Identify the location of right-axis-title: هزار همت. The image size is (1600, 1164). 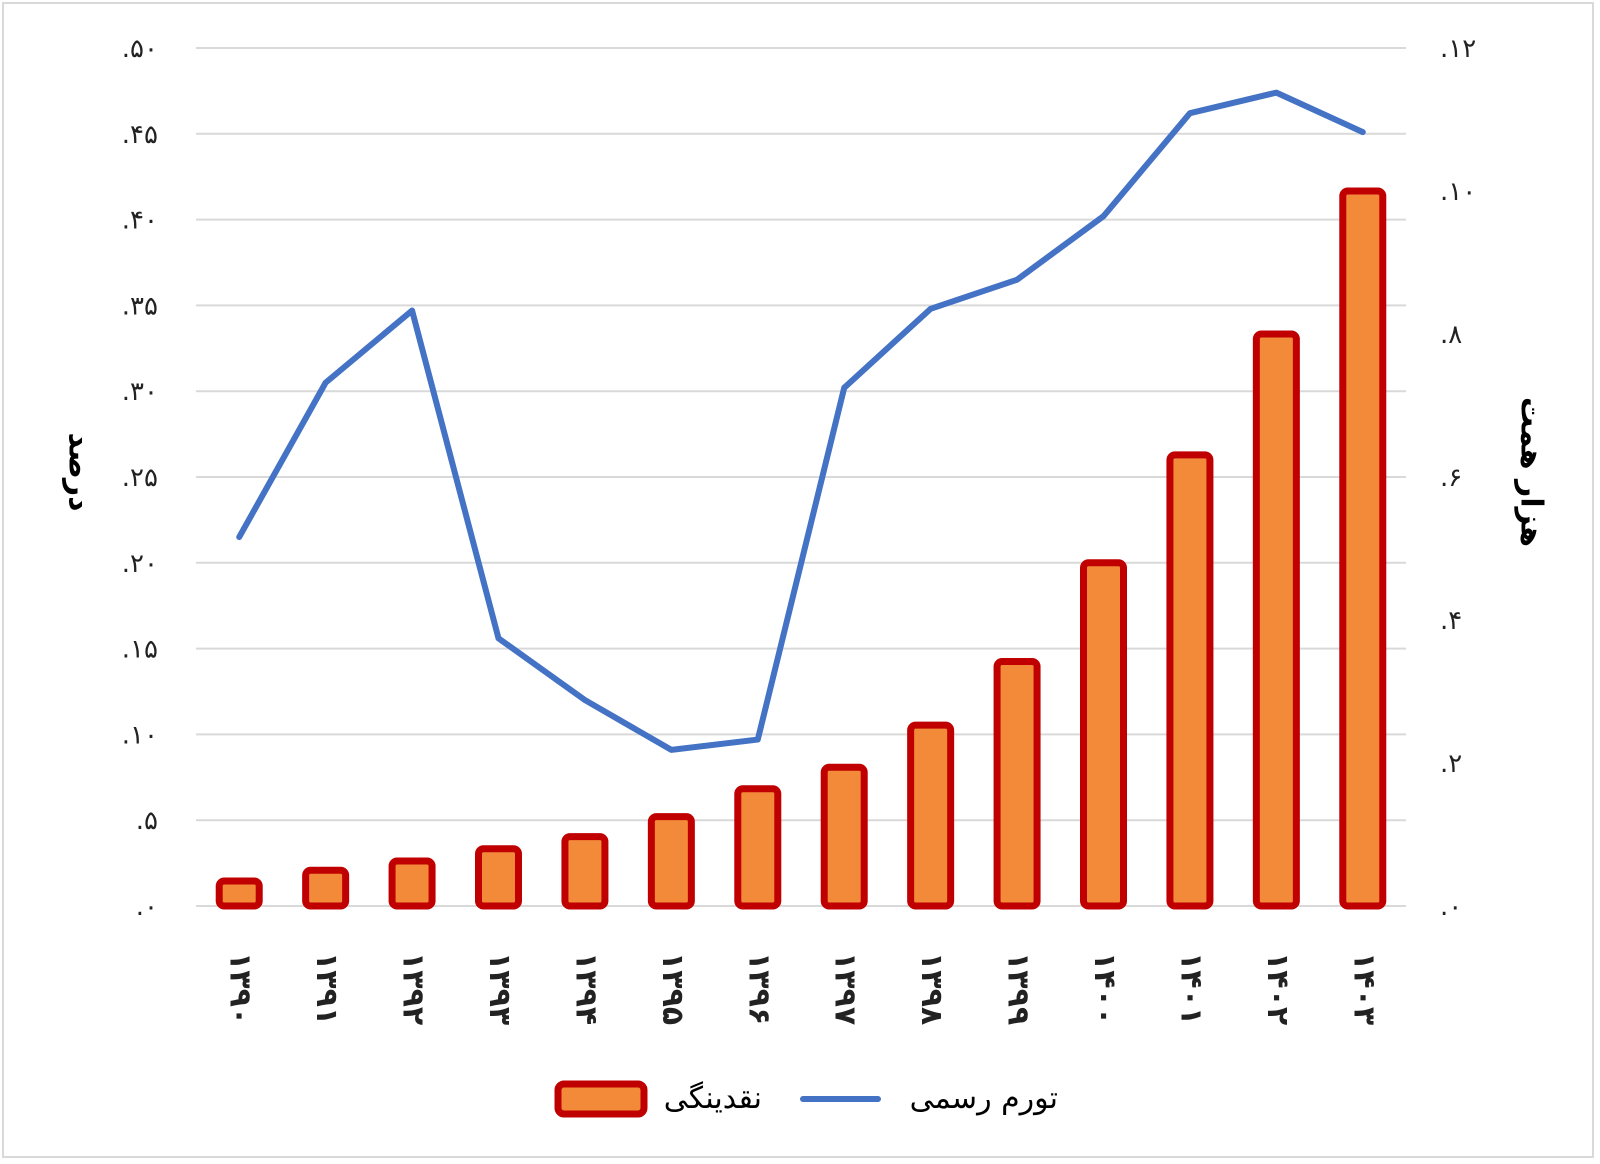
(1531, 472).